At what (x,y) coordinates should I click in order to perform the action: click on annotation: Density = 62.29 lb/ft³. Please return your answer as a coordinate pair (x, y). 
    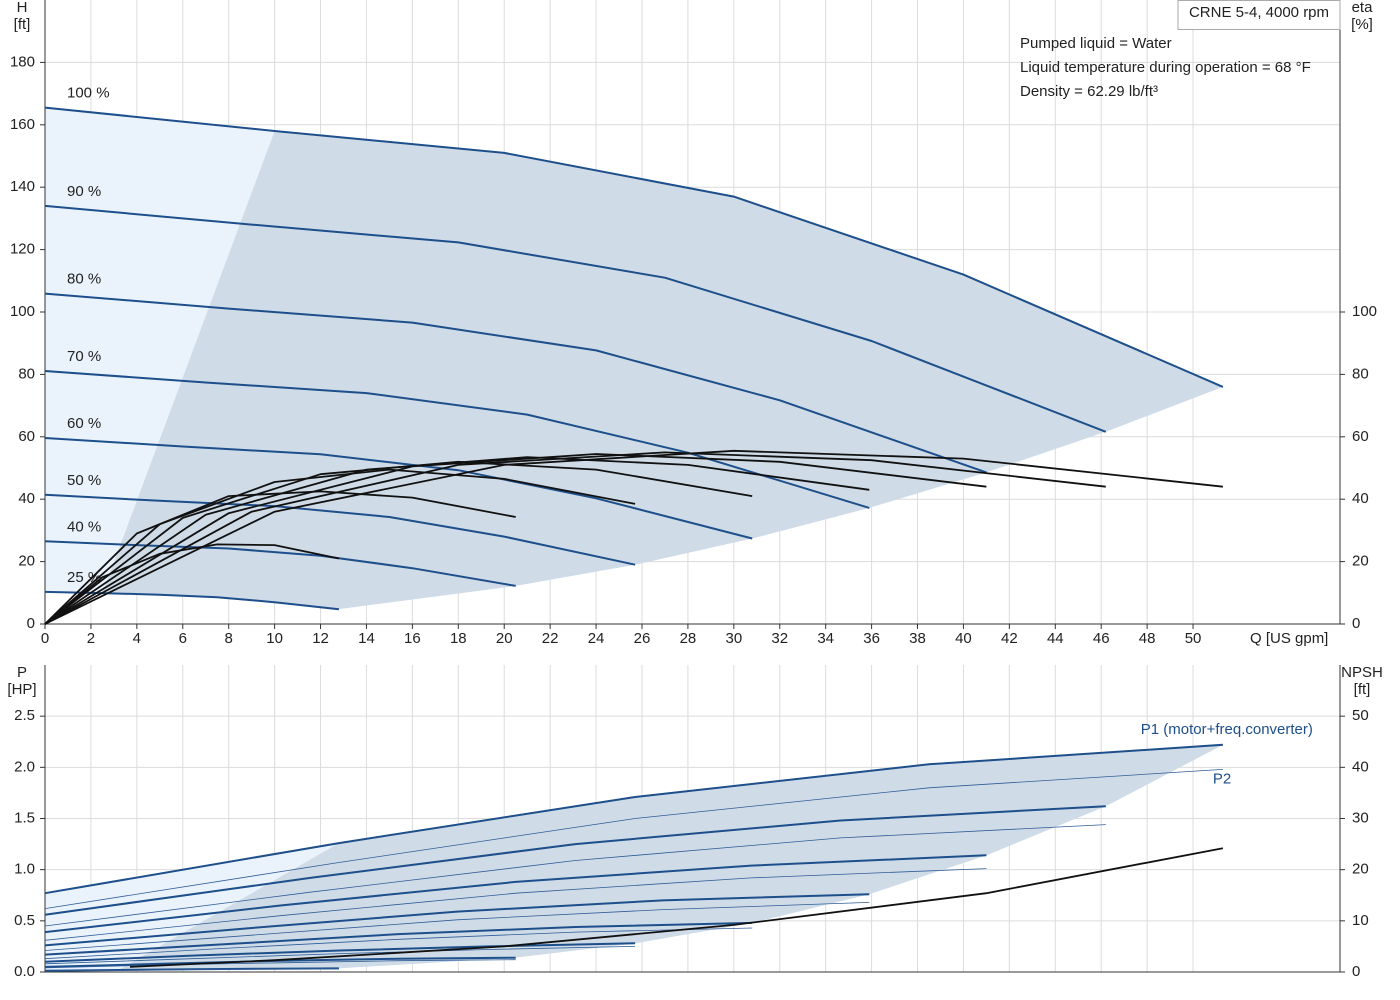
    Looking at the image, I should click on (1089, 91).